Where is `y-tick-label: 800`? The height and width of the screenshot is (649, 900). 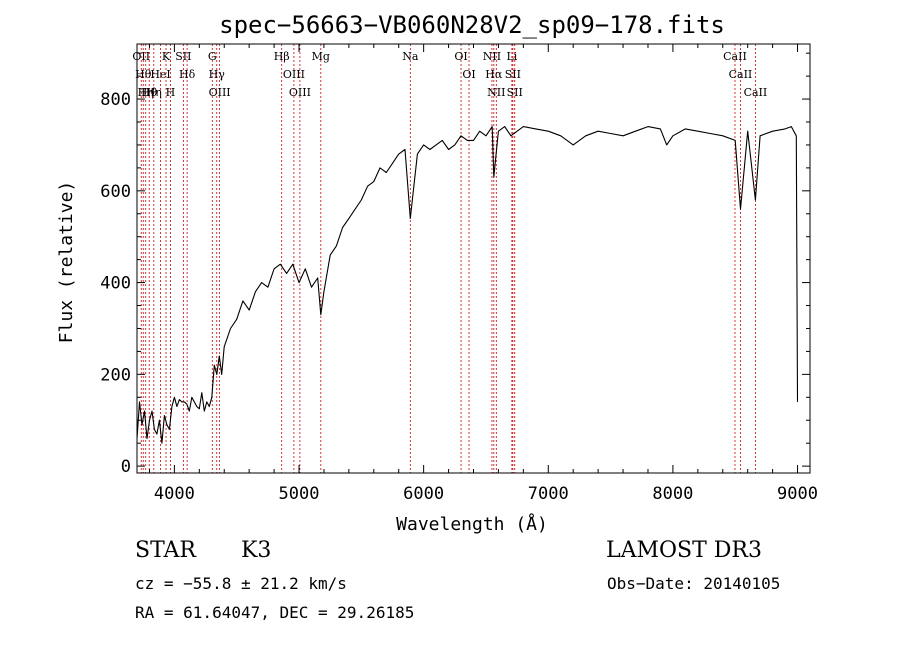
y-tick-label: 800 is located at coordinates (115, 100).